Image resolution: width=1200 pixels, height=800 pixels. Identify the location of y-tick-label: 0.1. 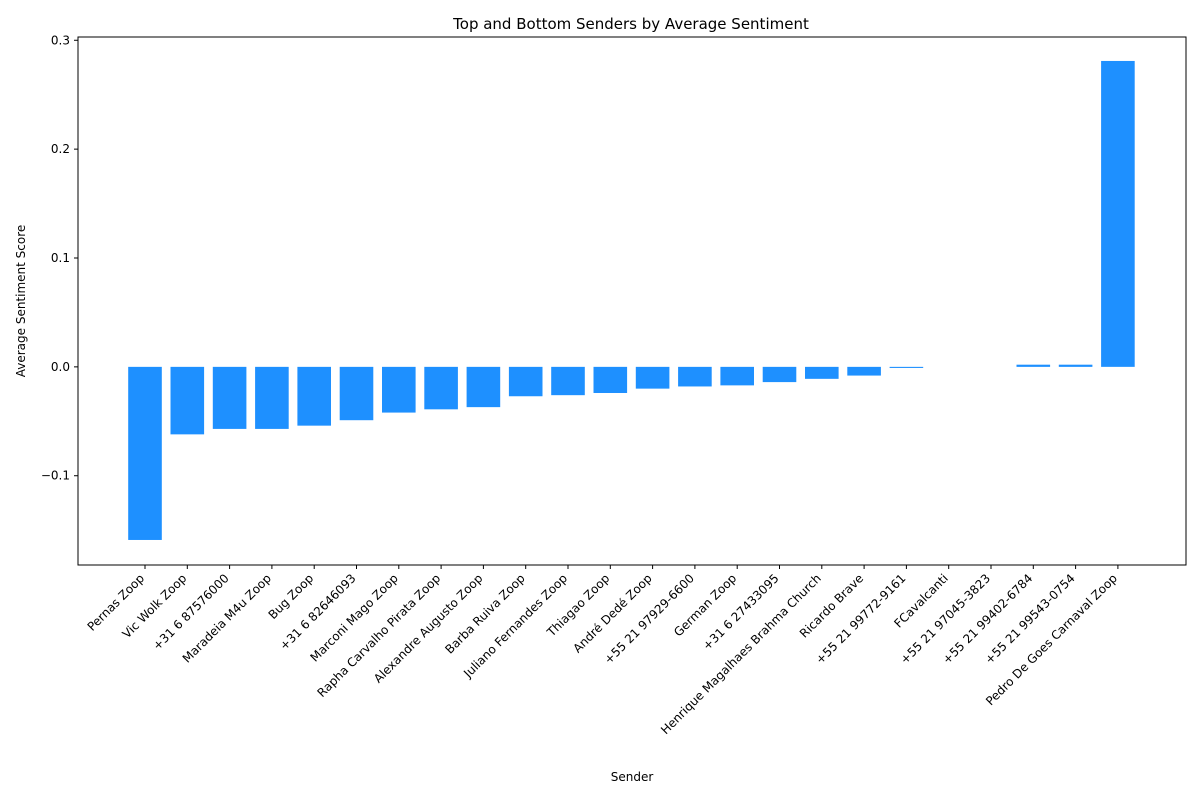
(60, 258).